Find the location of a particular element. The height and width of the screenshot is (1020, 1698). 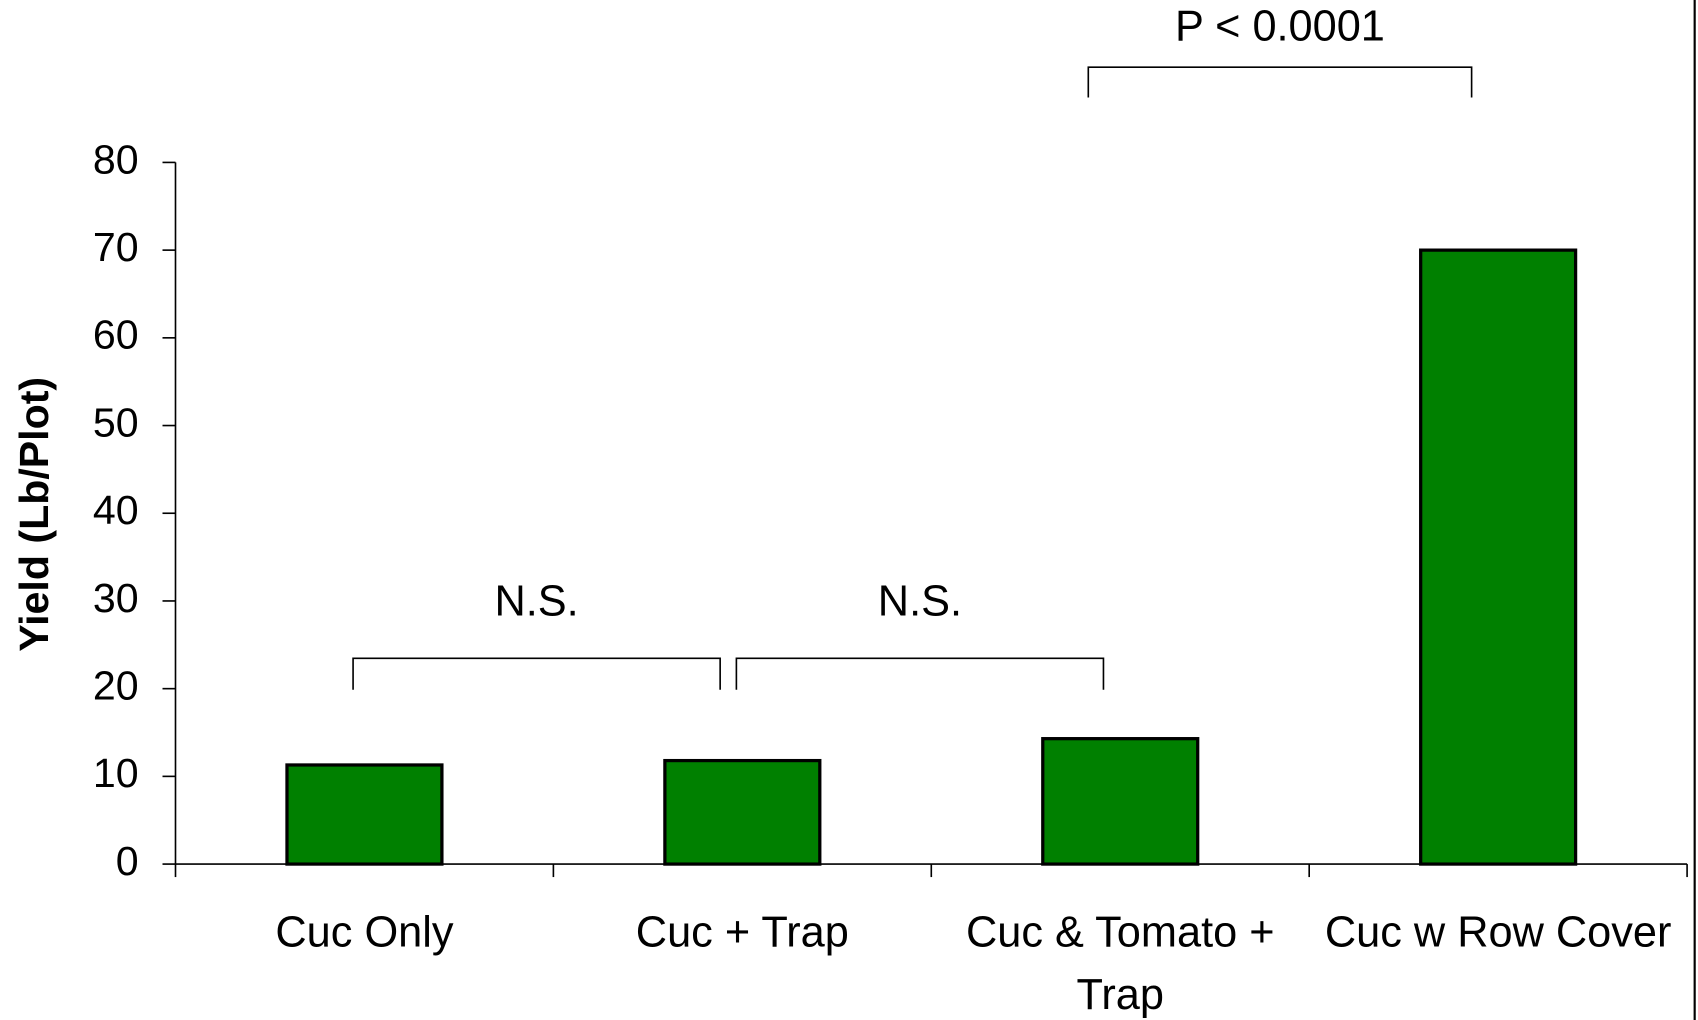

y-tick-label: 30 is located at coordinates (116, 598).